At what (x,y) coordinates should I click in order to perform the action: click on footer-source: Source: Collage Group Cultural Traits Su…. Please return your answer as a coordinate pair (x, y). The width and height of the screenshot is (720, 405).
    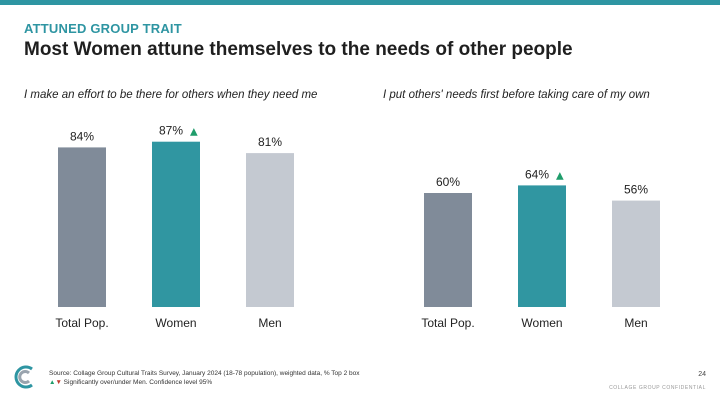
    Looking at the image, I should click on (204, 373).